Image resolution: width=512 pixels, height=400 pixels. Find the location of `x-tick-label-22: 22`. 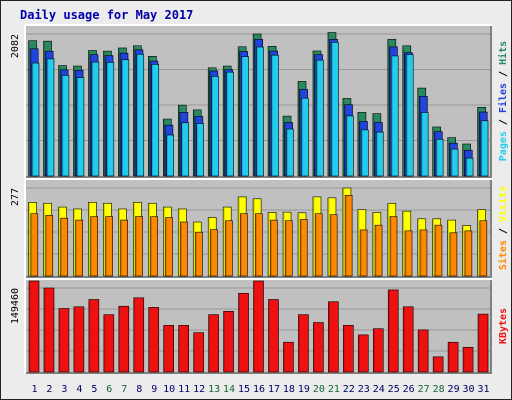

x-tick-label-22: 22 is located at coordinates (349, 389).